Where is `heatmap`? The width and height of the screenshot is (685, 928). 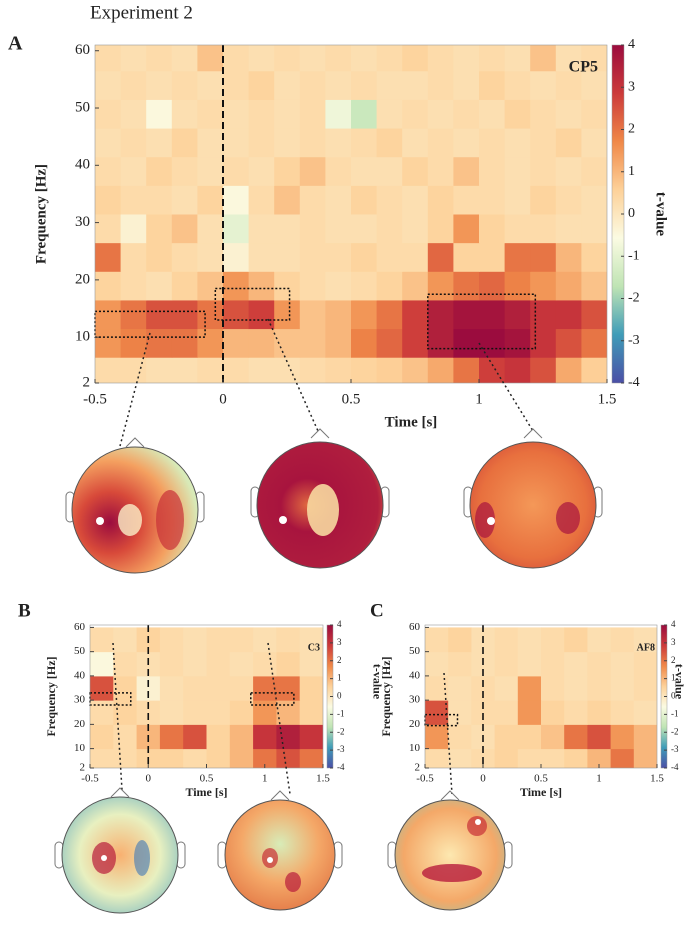
heatmap is located at coordinates (541, 697).